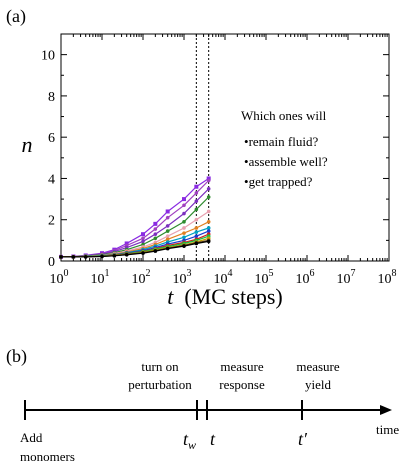 This screenshot has height=471, width=409. I want to click on event-tw-symbol: tw, so click(189, 440).